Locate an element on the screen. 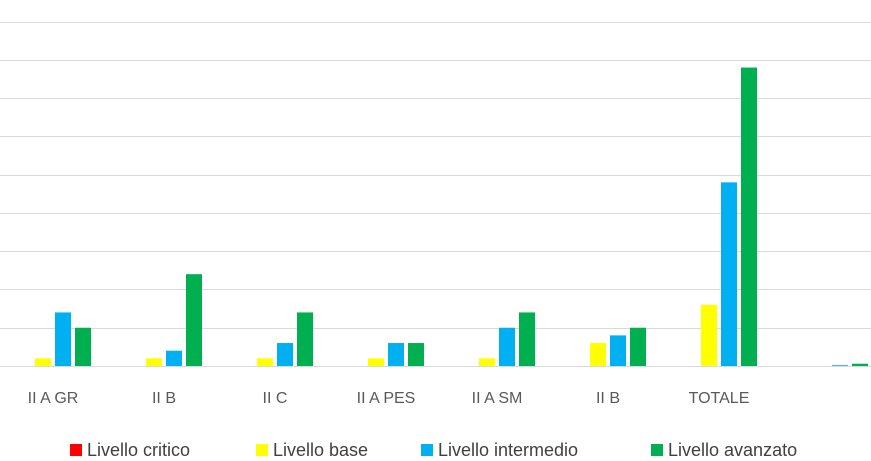 The image size is (871, 461). legend-item: Livello intermedio is located at coordinates (499, 450).